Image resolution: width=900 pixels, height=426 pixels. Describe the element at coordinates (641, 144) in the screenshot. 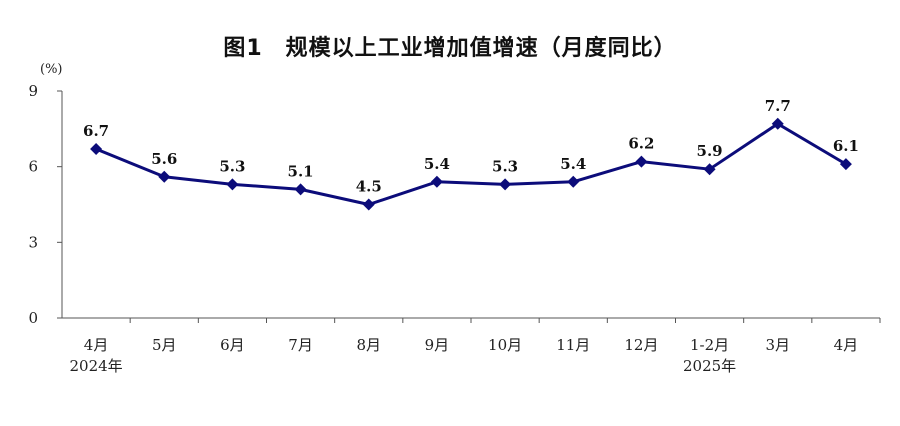

I see `data-label: 6.2` at that location.